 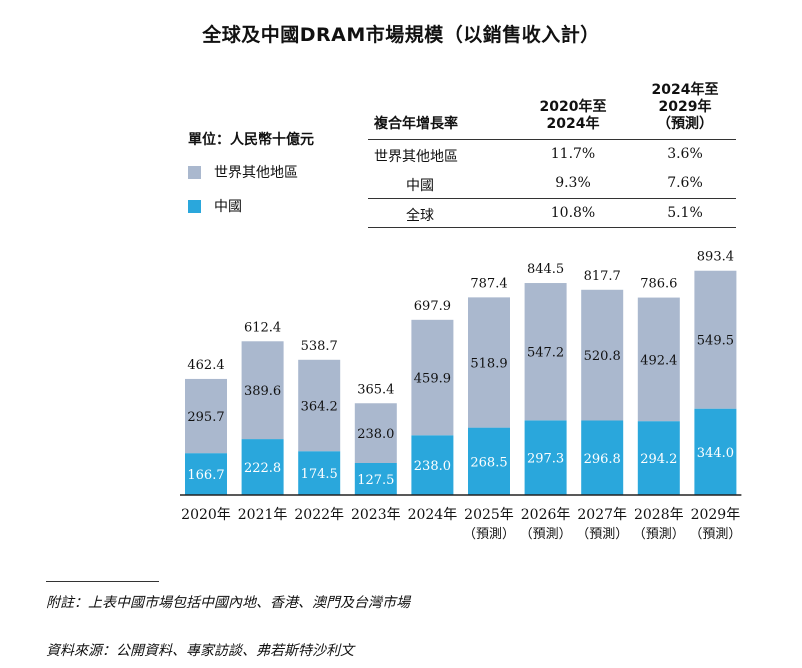 I want to click on unit-label: 單位：人民幣十億元, so click(x=251, y=140).